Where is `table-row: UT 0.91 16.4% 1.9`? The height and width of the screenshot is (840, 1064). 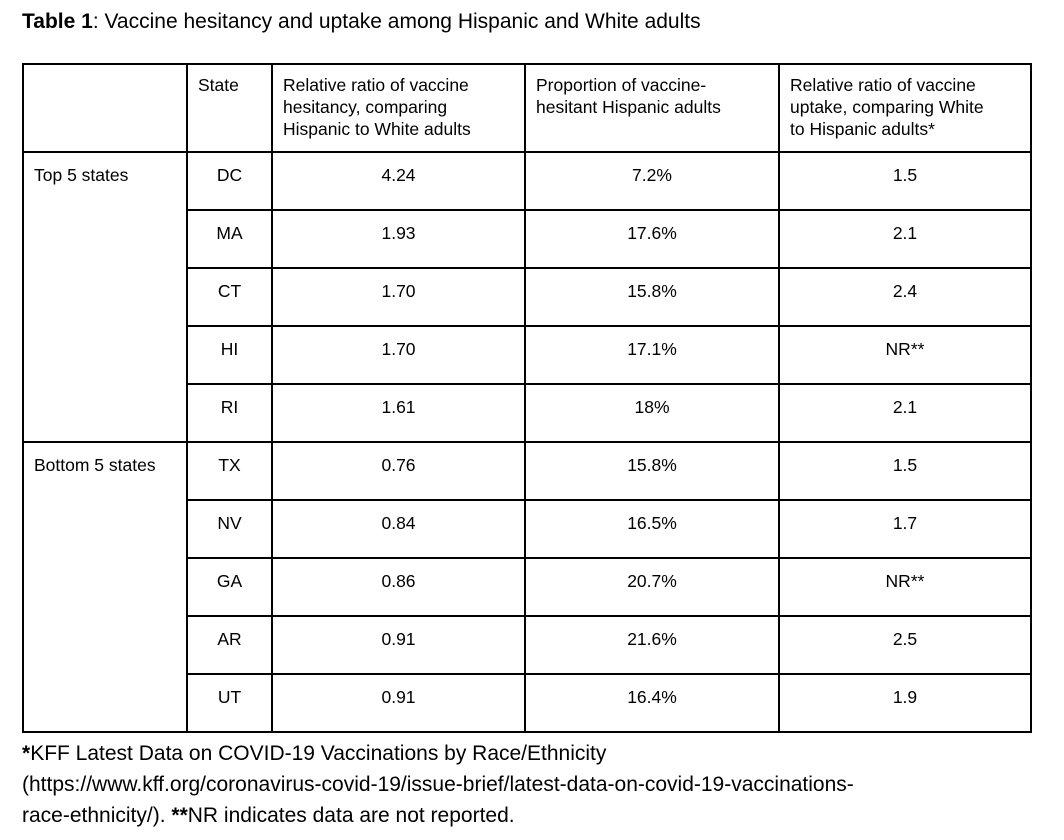
table-row: UT 0.91 16.4% 1.9 is located at coordinates (527, 703).